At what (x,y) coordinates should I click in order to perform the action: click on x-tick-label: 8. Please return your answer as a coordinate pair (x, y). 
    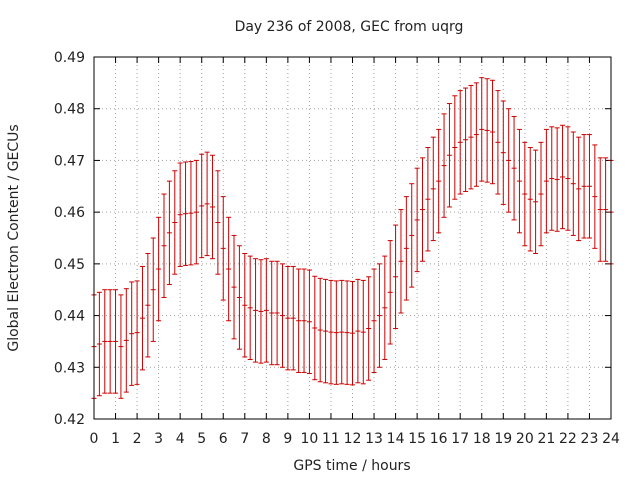
    Looking at the image, I should click on (266, 439).